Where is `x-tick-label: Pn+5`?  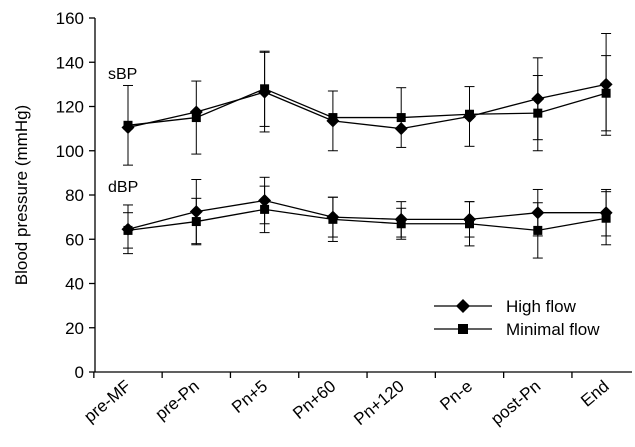
x-tick-label: Pn+5 is located at coordinates (249, 397).